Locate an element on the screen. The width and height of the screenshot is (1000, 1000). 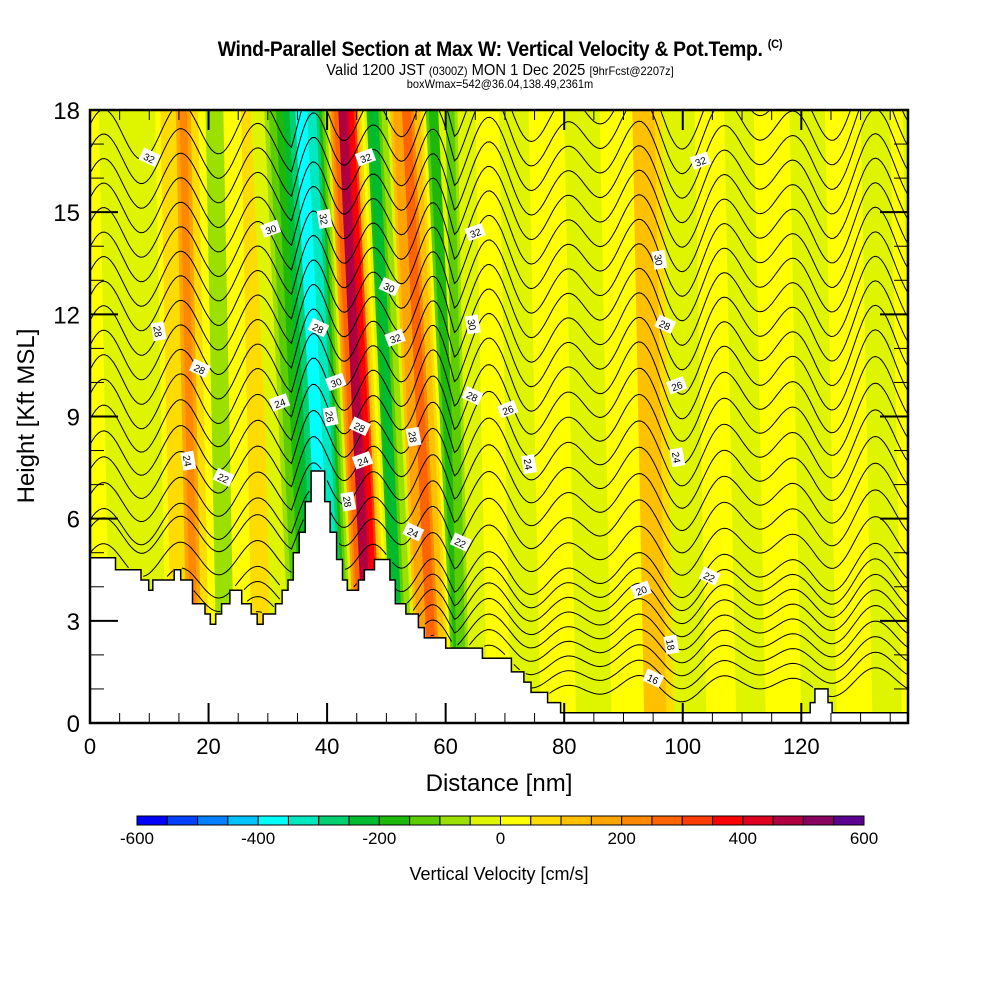
contour-label-text: 22 is located at coordinates (460, 544).